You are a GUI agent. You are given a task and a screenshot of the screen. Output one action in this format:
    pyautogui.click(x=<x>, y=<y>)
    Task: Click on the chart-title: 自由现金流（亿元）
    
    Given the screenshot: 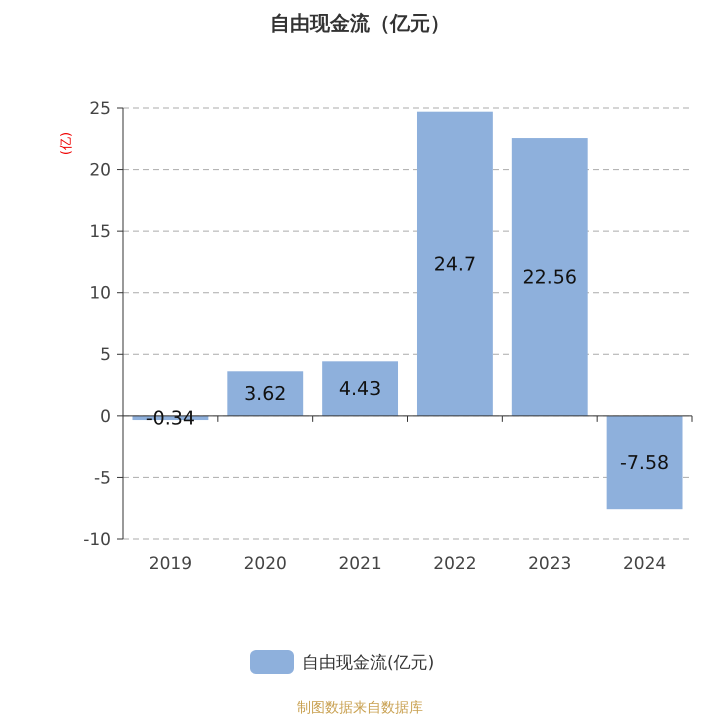 What is the action you would take?
    pyautogui.click(x=360, y=23)
    